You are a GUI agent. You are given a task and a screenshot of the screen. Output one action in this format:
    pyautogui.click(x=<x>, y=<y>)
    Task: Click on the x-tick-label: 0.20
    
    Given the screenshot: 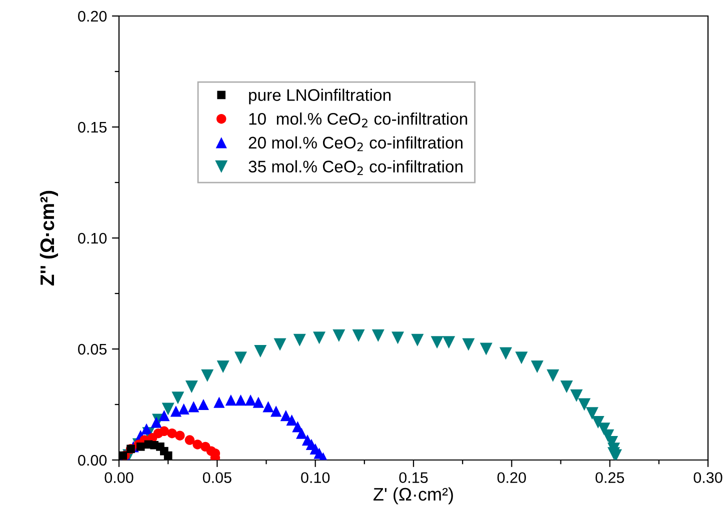 What is the action you would take?
    pyautogui.click(x=511, y=478)
    